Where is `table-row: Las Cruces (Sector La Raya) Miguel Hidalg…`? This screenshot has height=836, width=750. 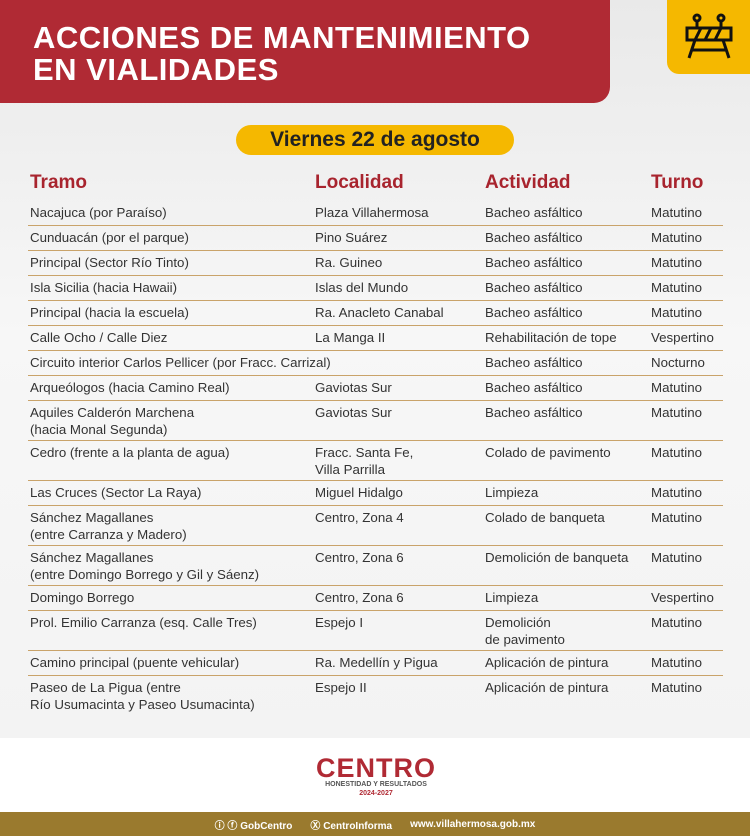
table-row: Las Cruces (Sector La Raya) Miguel Hidalg… is located at coordinates (375, 493).